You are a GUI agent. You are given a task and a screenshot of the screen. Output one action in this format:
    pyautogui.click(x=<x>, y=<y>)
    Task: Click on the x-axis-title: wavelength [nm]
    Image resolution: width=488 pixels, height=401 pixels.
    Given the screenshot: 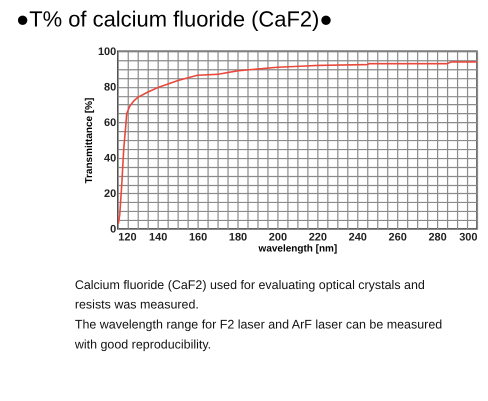 What is the action you would take?
    pyautogui.click(x=298, y=248)
    